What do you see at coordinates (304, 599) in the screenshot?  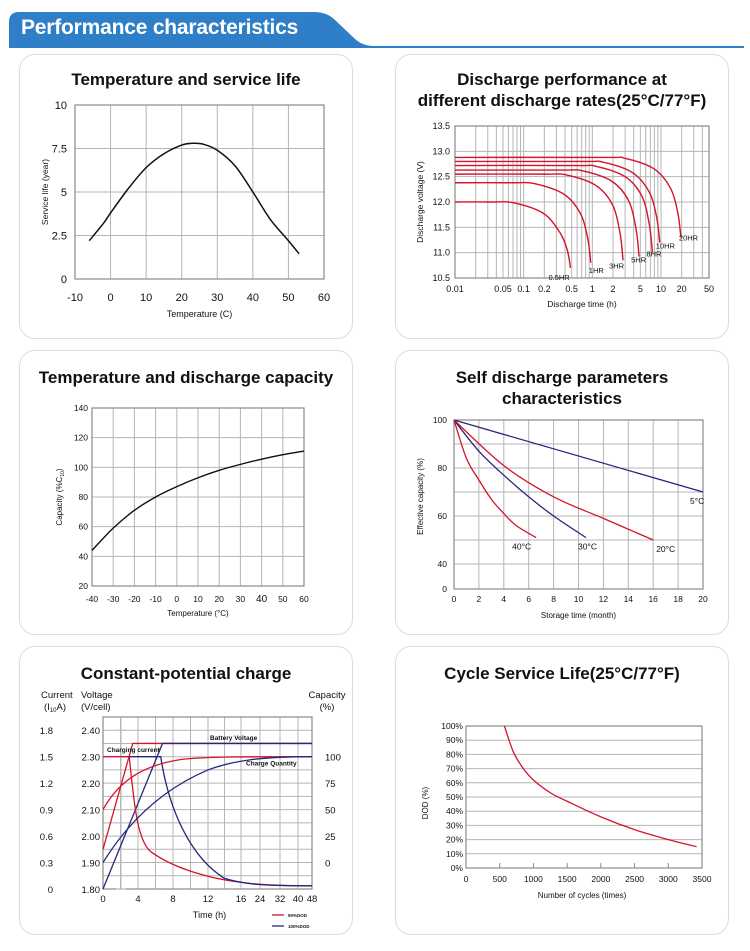 I see `x-tick-label: 60` at bounding box center [304, 599].